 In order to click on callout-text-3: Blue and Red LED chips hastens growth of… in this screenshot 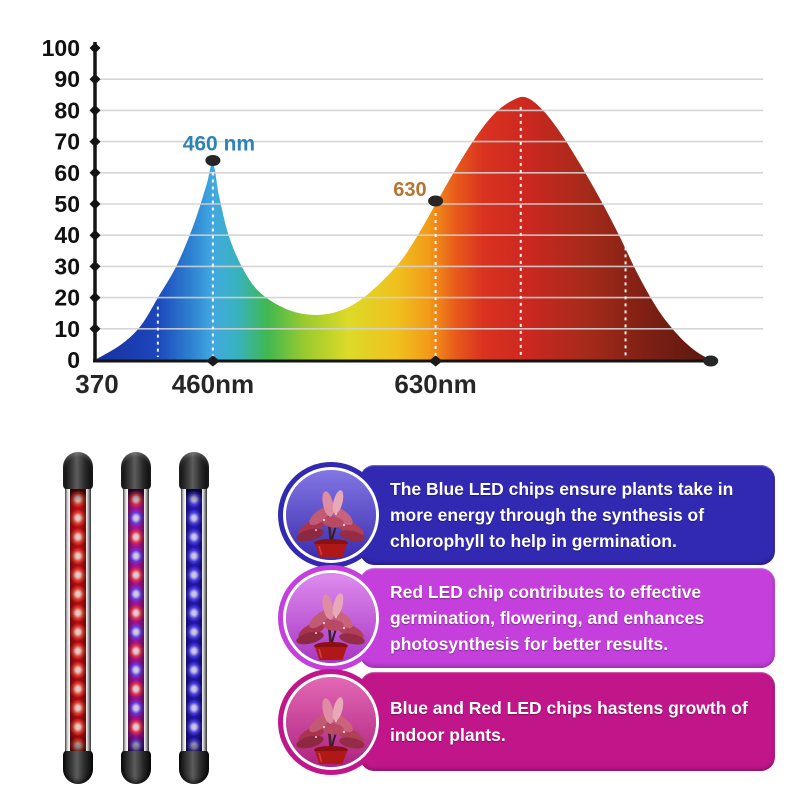, I will do `click(569, 721)`.